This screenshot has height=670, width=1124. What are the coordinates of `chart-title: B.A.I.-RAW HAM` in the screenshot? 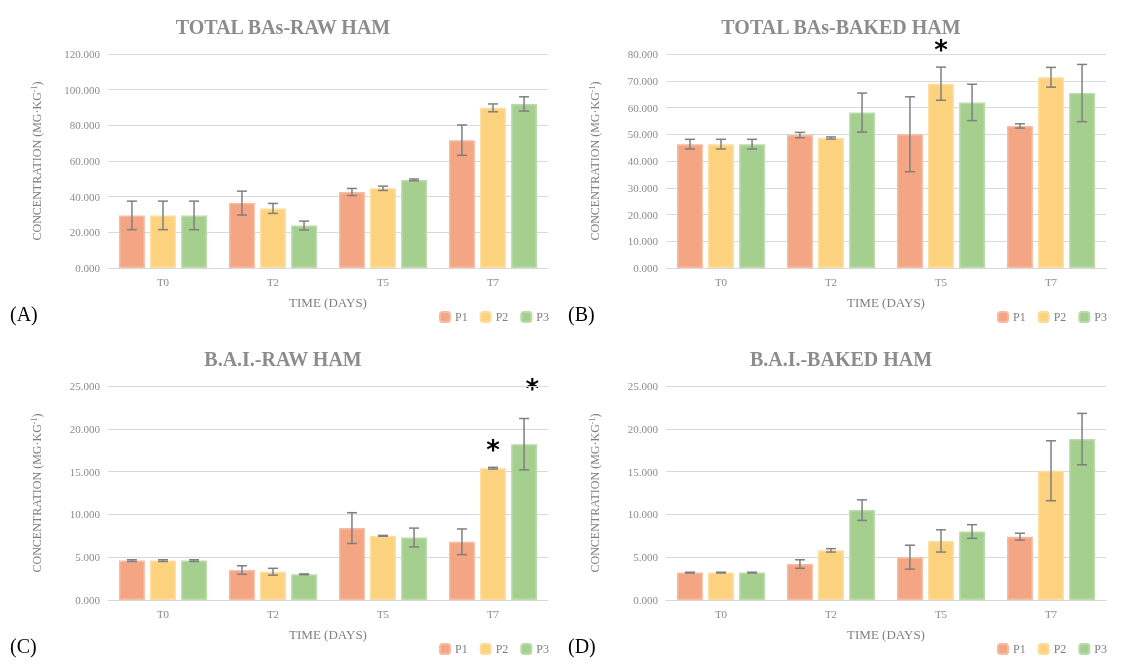 It's located at (283, 359).